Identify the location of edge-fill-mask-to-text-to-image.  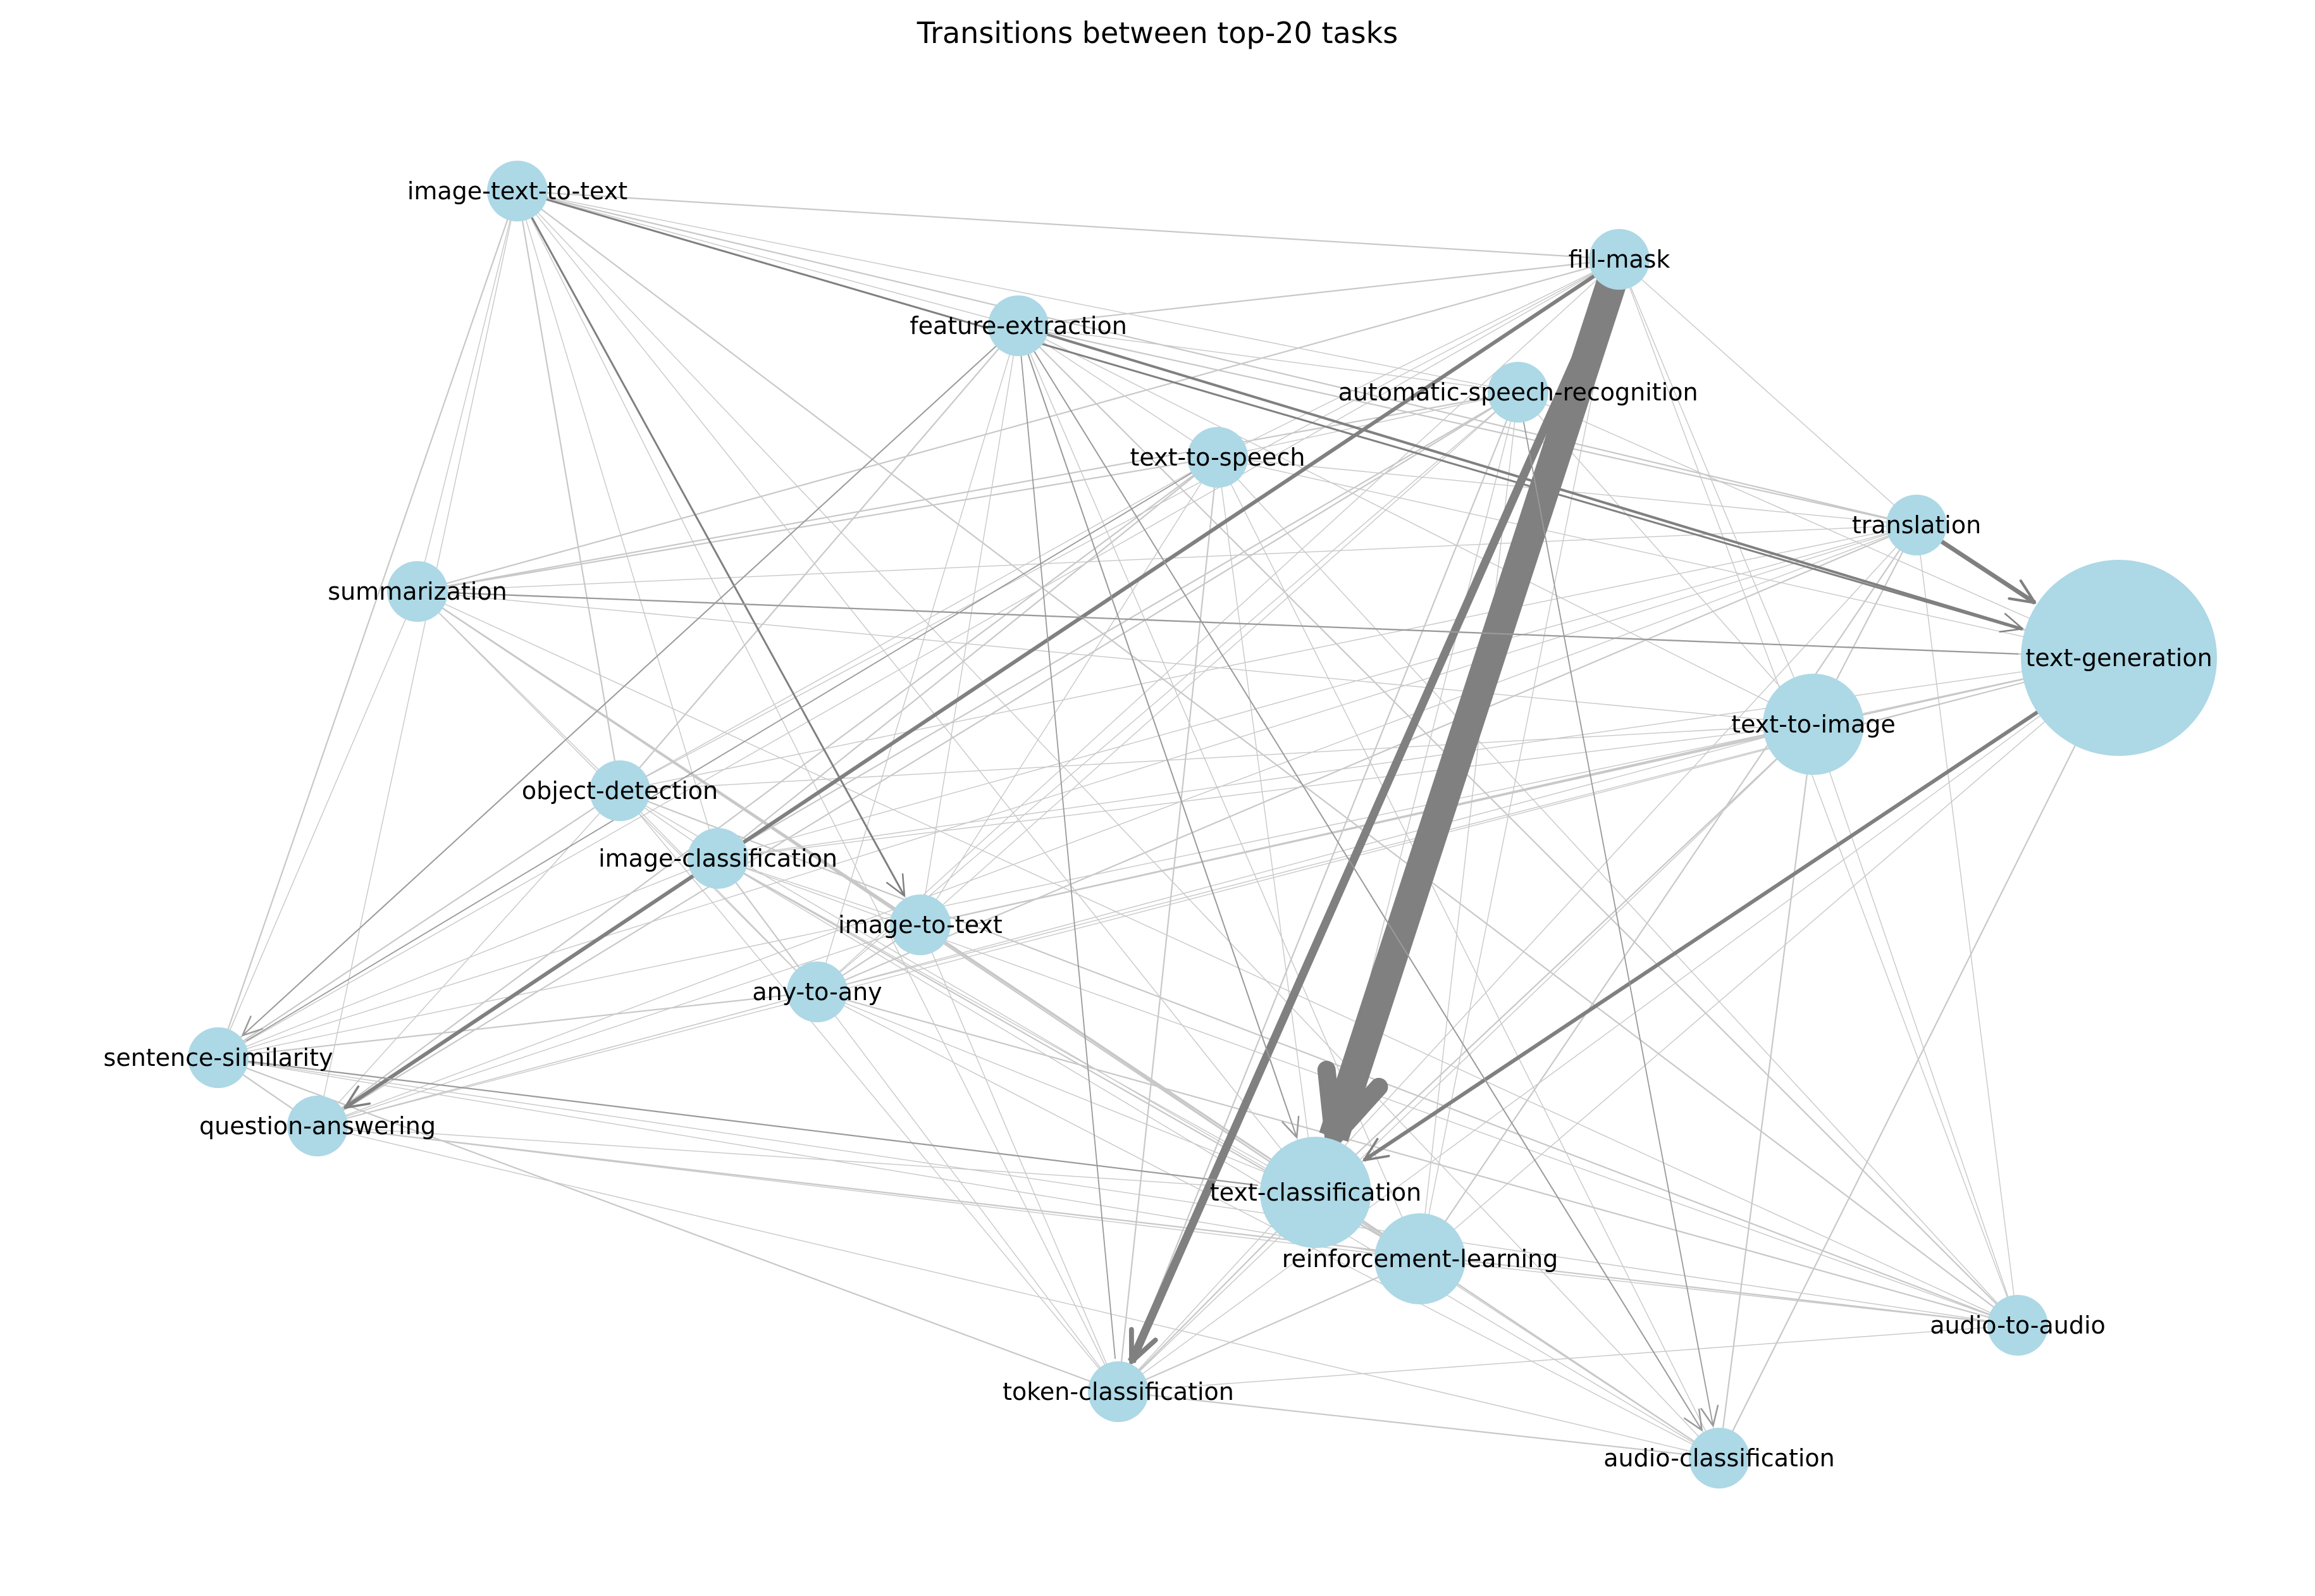
(1716, 492).